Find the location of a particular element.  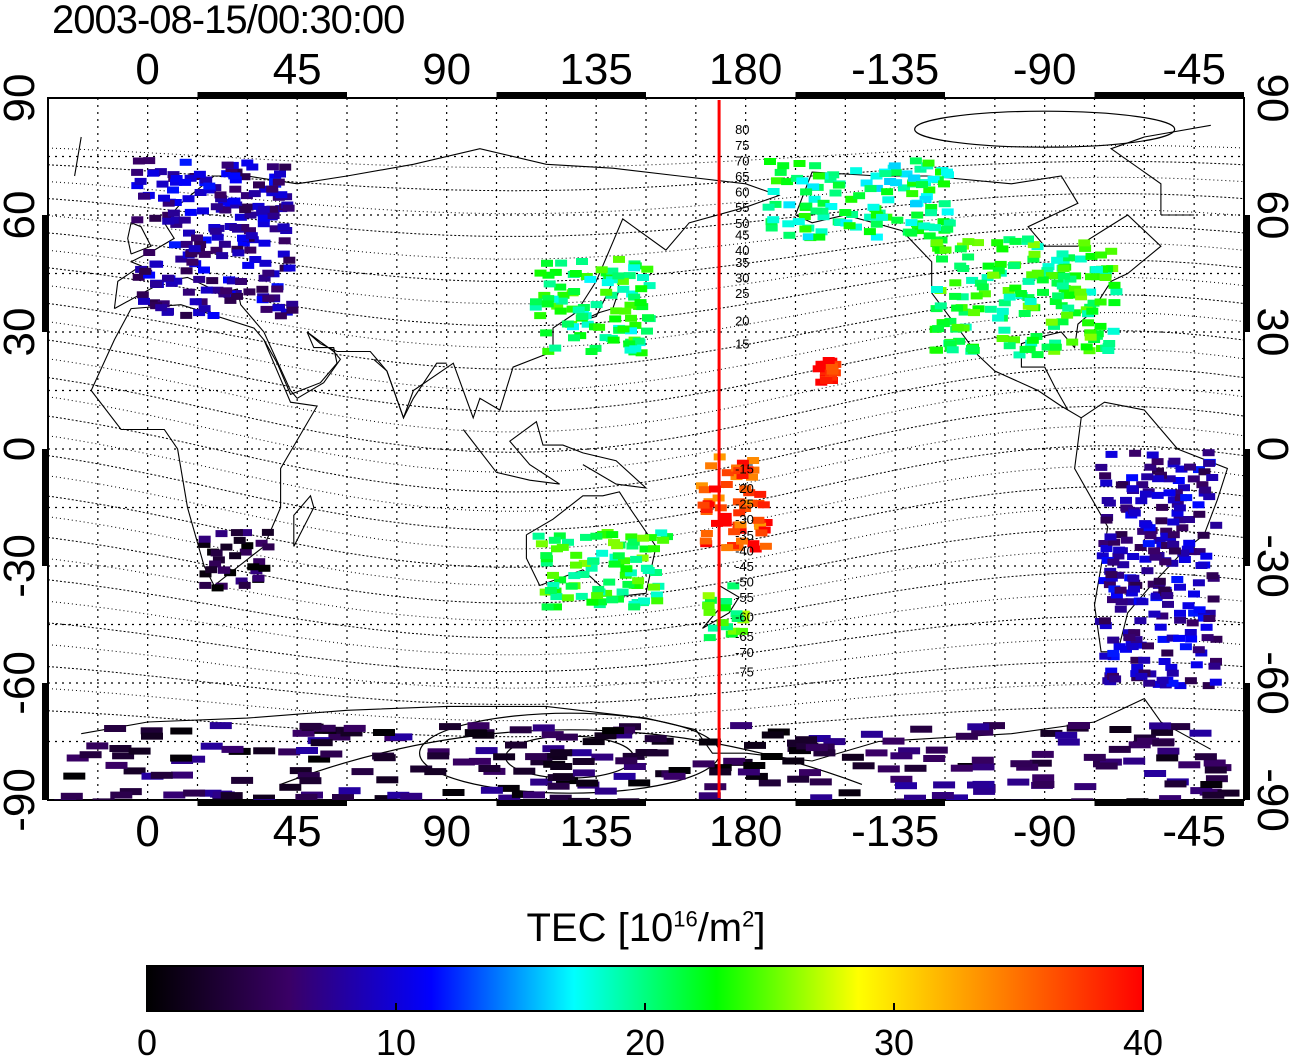

right-lat-label: 30 is located at coordinates (1270, 332).